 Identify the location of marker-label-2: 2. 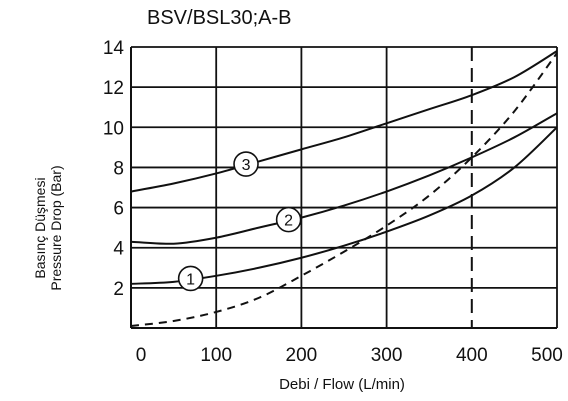
(288, 221).